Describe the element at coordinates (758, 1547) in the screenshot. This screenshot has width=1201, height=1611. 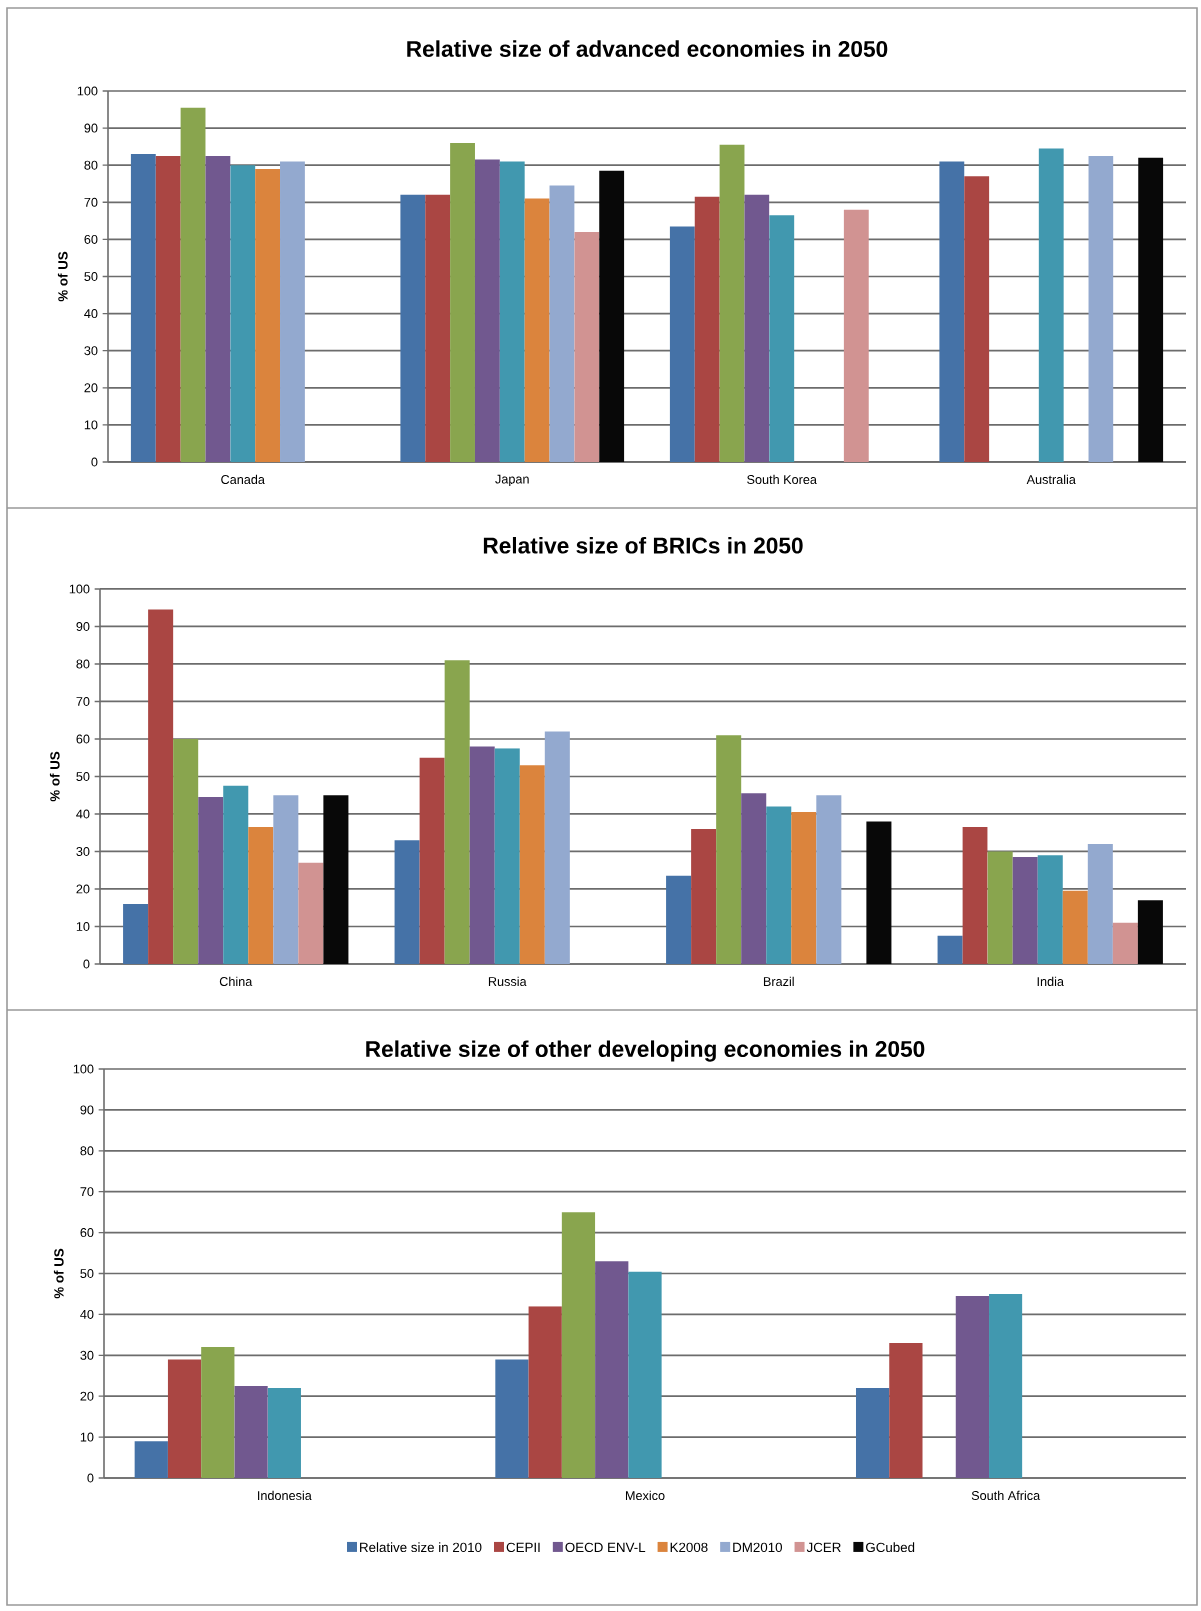
I see `legend-label: DM2010` at that location.